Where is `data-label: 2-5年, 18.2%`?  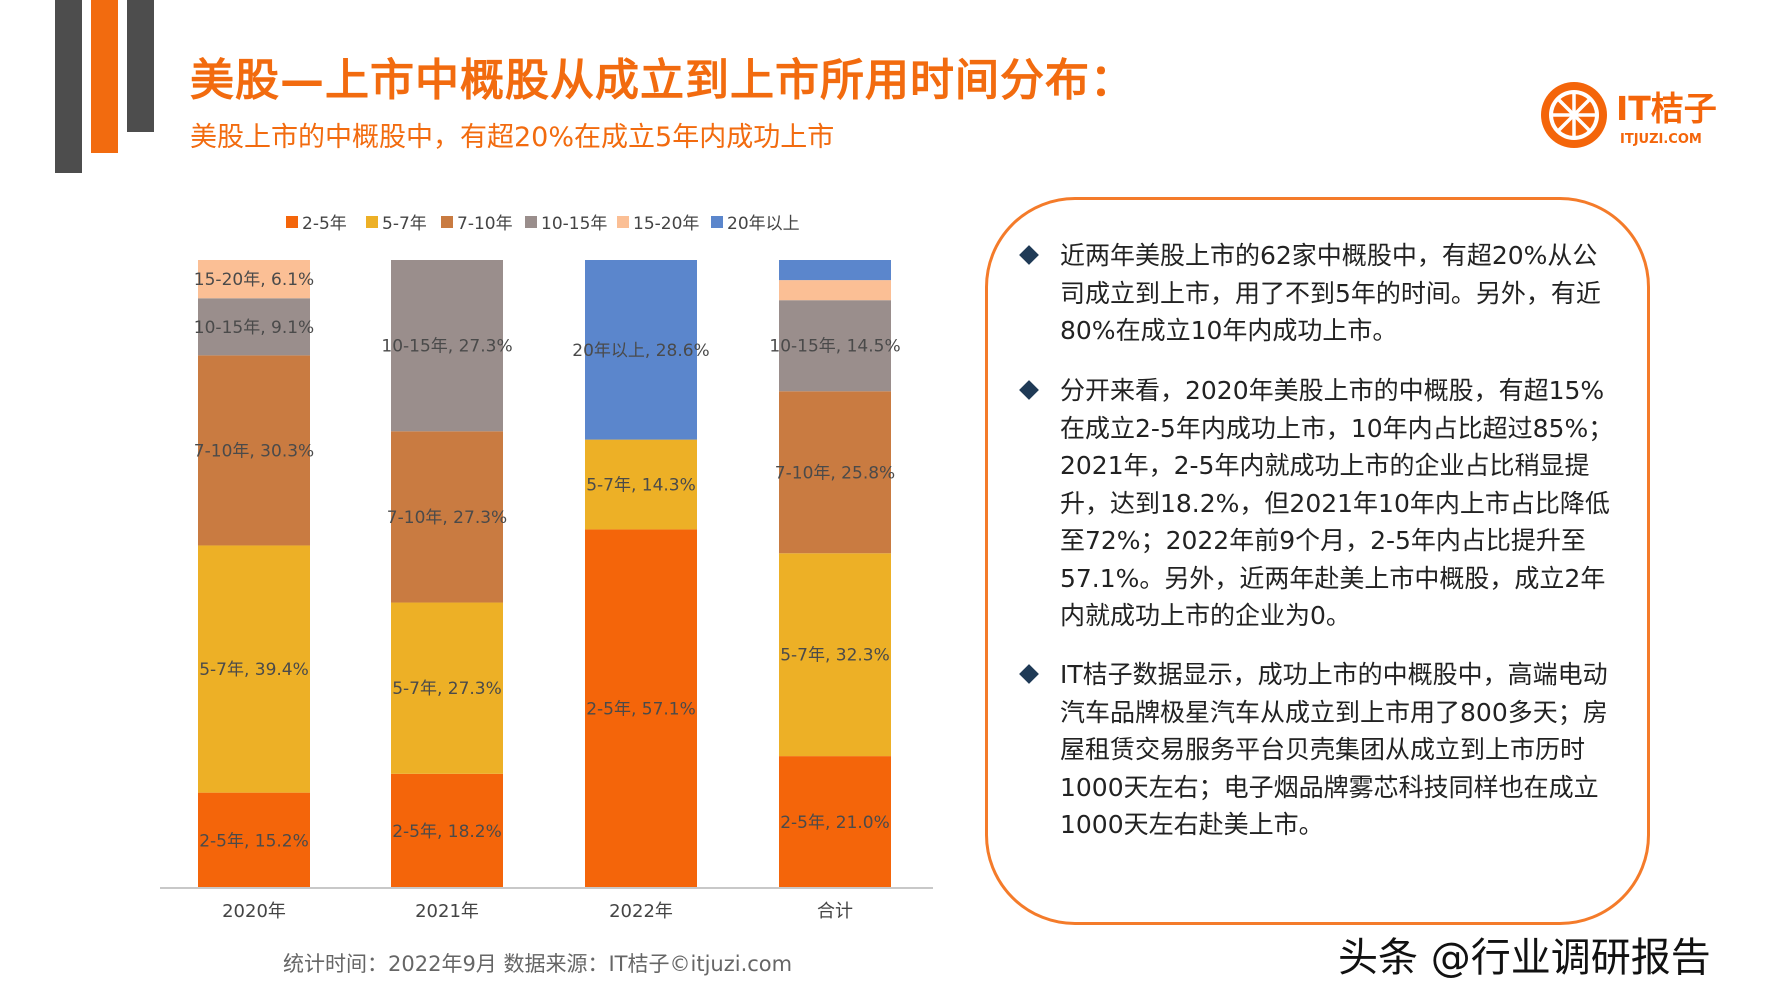
data-label: 2-5年, 18.2% is located at coordinates (447, 832).